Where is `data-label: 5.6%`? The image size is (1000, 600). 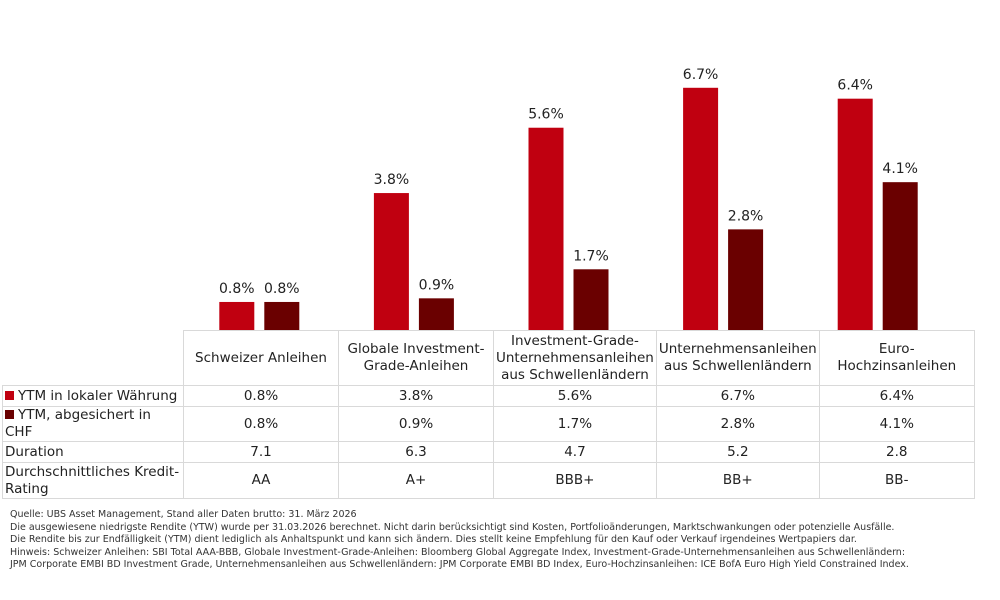
data-label: 5.6% is located at coordinates (546, 115).